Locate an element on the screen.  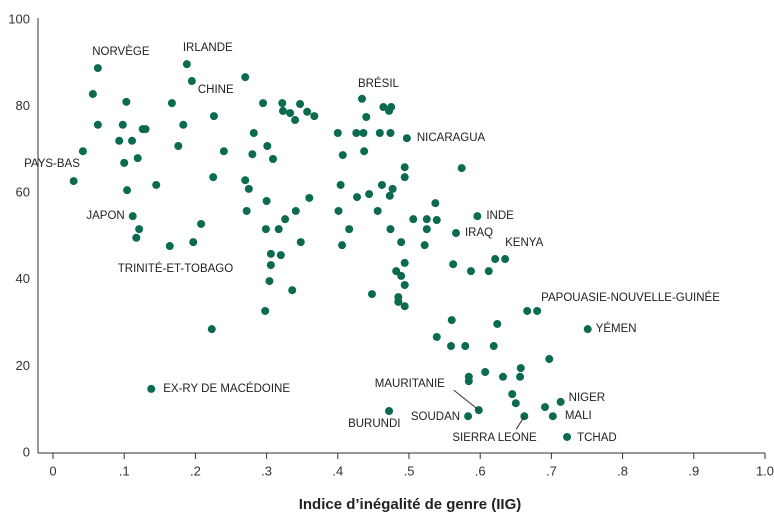
y-tick-label: 40 is located at coordinates (23, 278).